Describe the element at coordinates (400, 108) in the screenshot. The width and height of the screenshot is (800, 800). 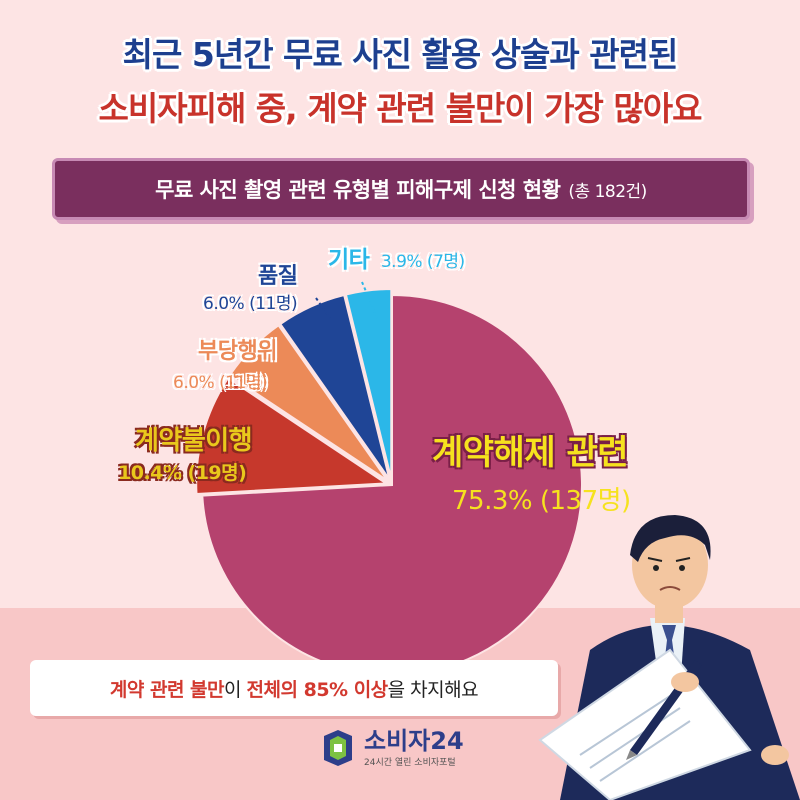
I see `headline-line-2: 소비자피해 중, 계약 관련 불만이 가장 많아요` at that location.